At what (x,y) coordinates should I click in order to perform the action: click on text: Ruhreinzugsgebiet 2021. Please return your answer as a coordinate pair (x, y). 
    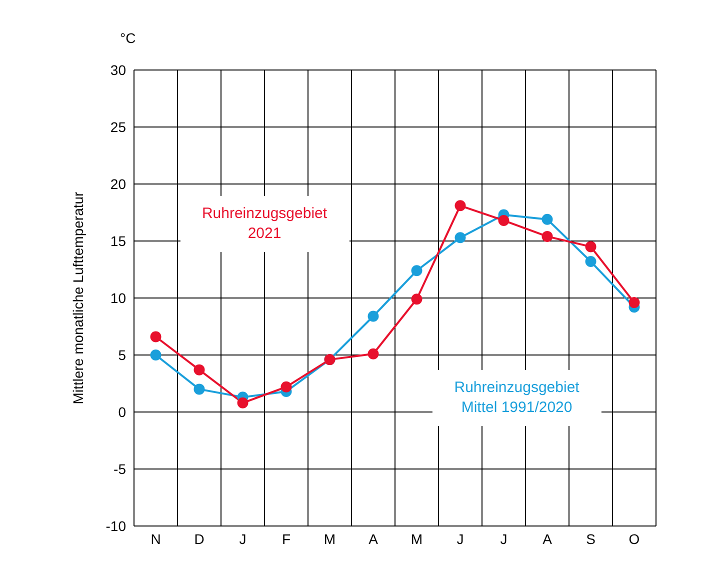
    Looking at the image, I should click on (265, 224).